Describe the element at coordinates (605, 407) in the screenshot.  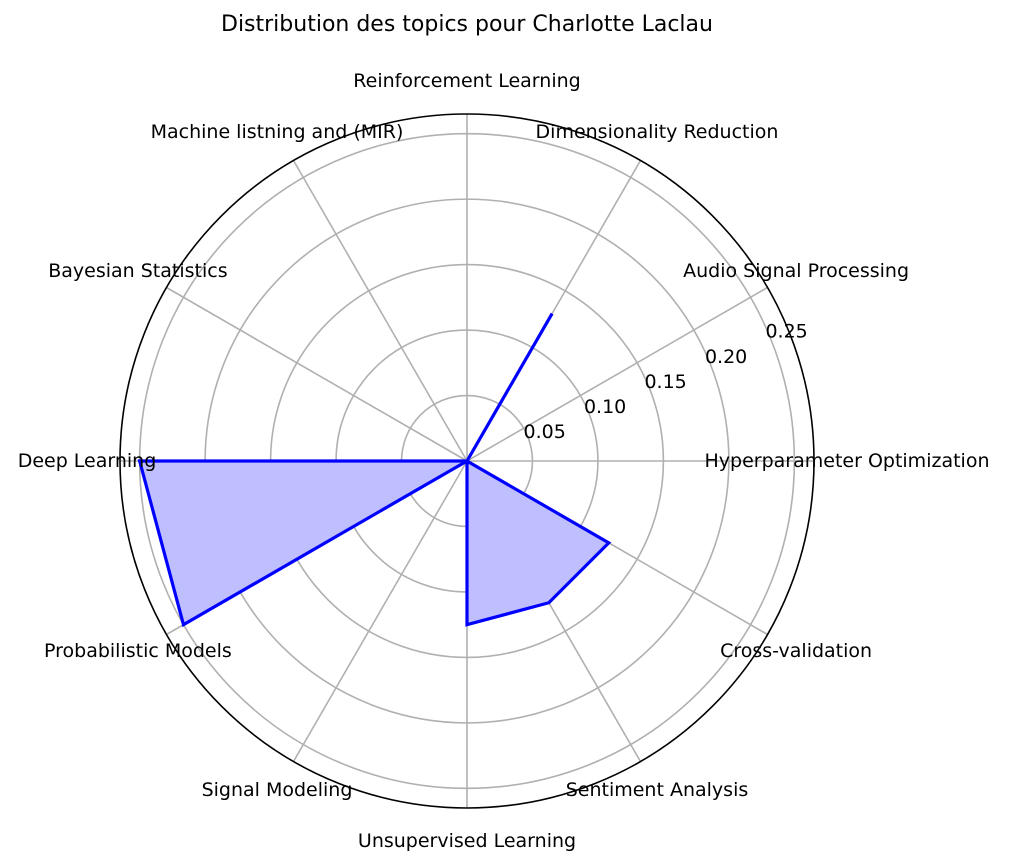
I see `radial-tick-label-1: 0.10` at that location.